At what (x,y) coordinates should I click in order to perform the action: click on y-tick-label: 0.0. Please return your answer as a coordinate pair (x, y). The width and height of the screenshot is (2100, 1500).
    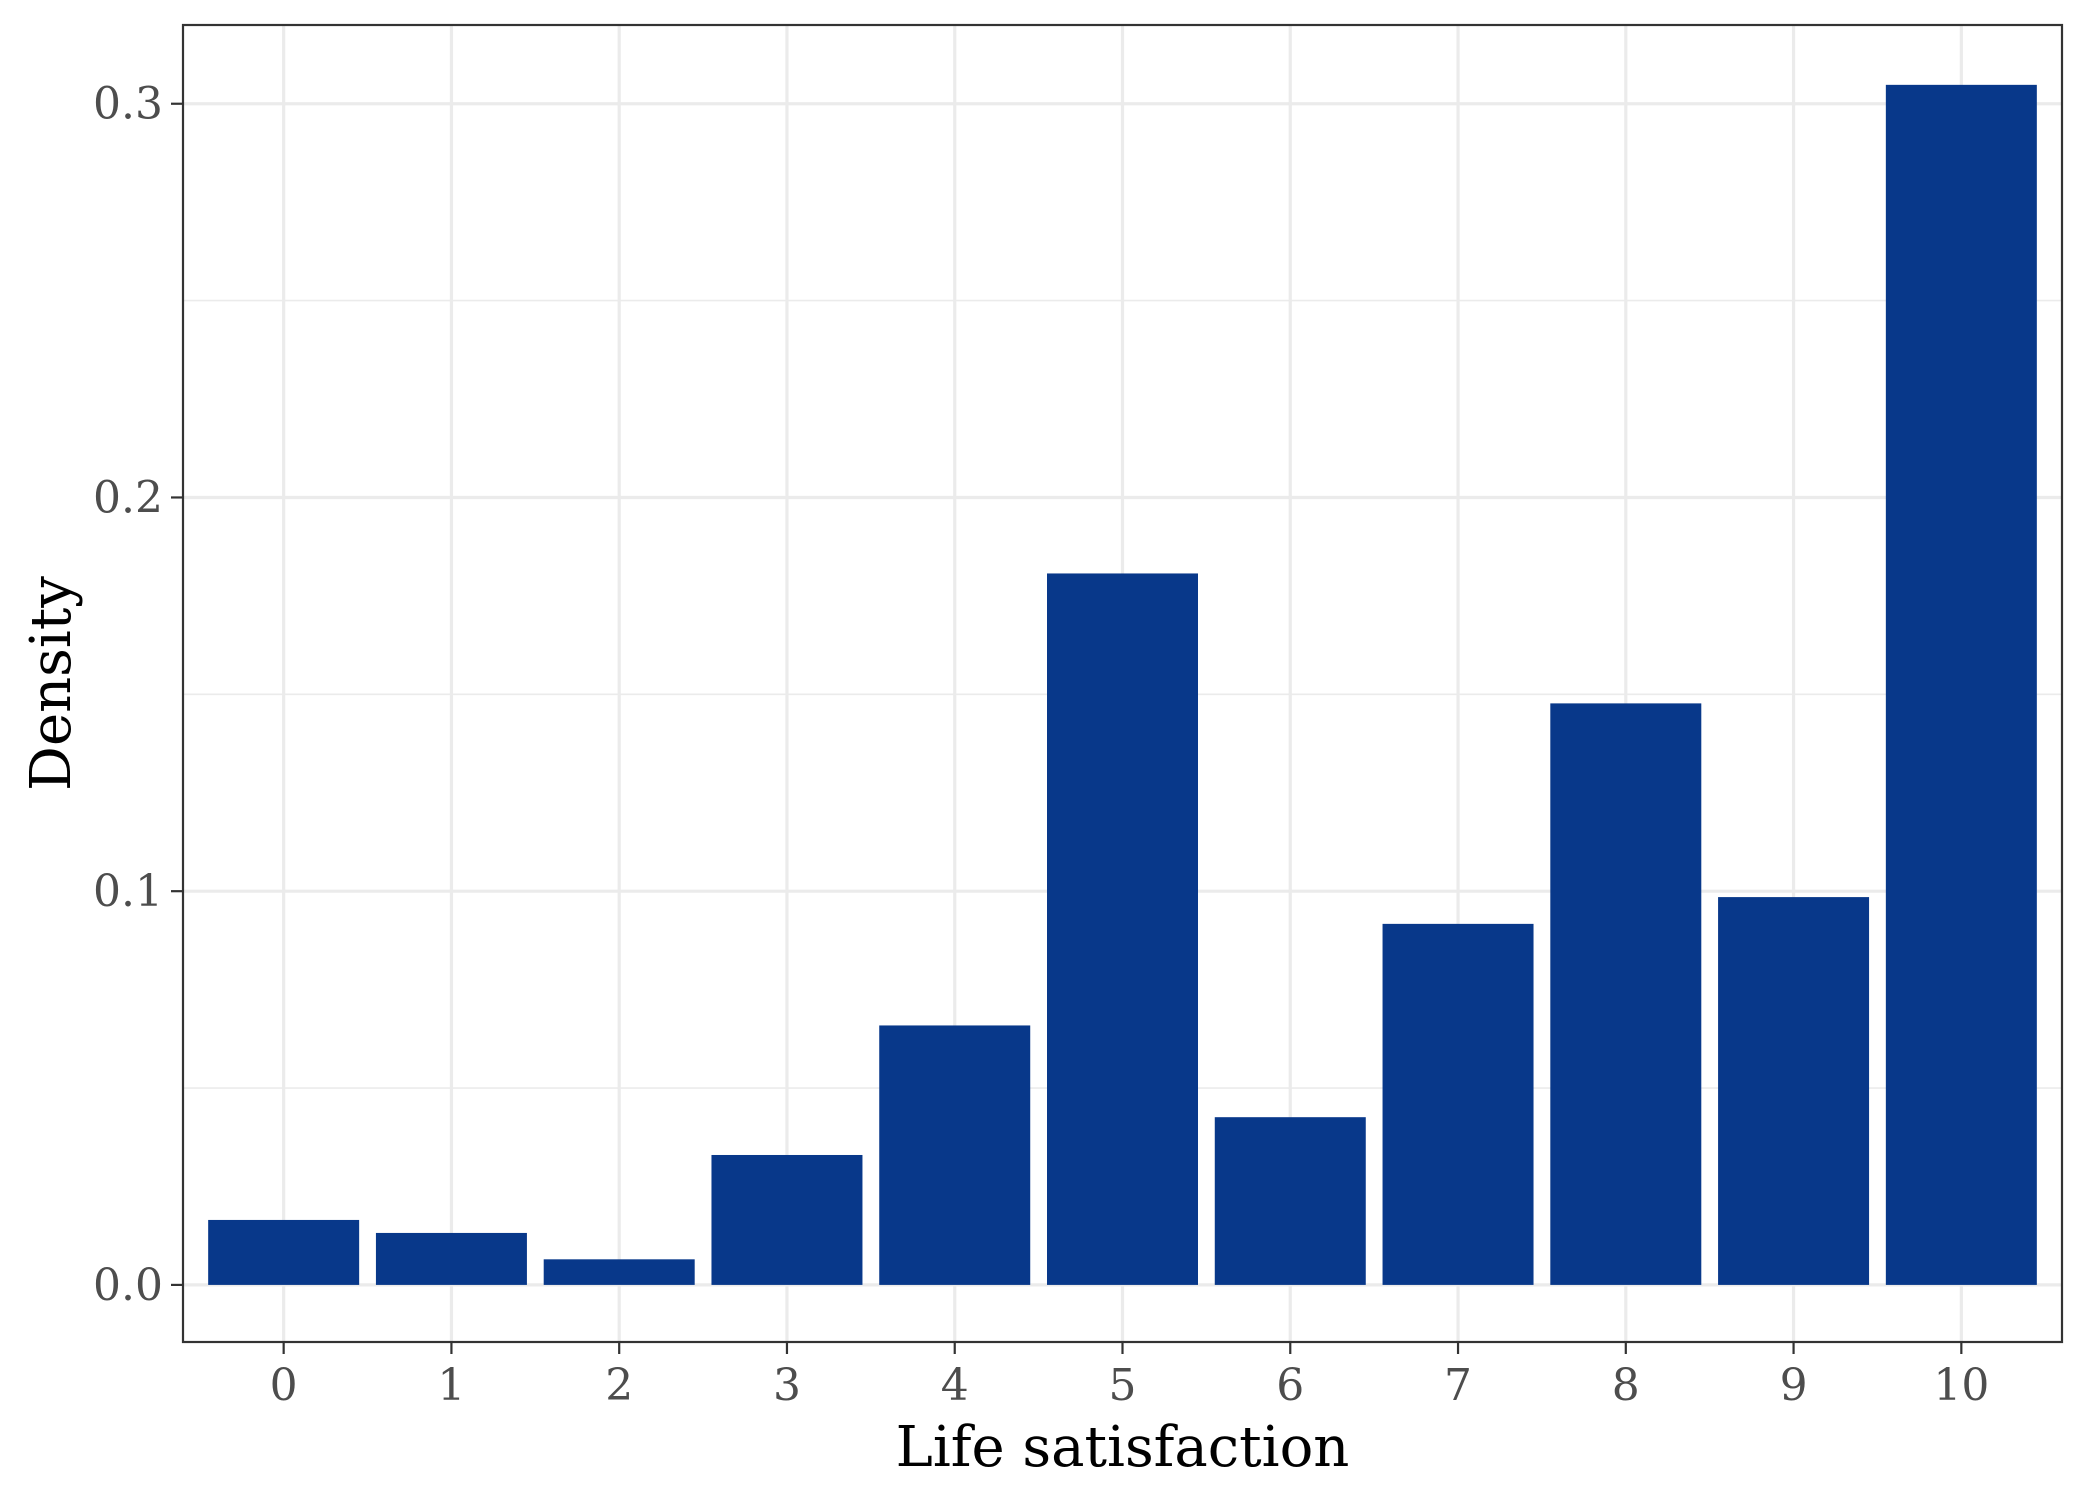
    Looking at the image, I should click on (128, 1285).